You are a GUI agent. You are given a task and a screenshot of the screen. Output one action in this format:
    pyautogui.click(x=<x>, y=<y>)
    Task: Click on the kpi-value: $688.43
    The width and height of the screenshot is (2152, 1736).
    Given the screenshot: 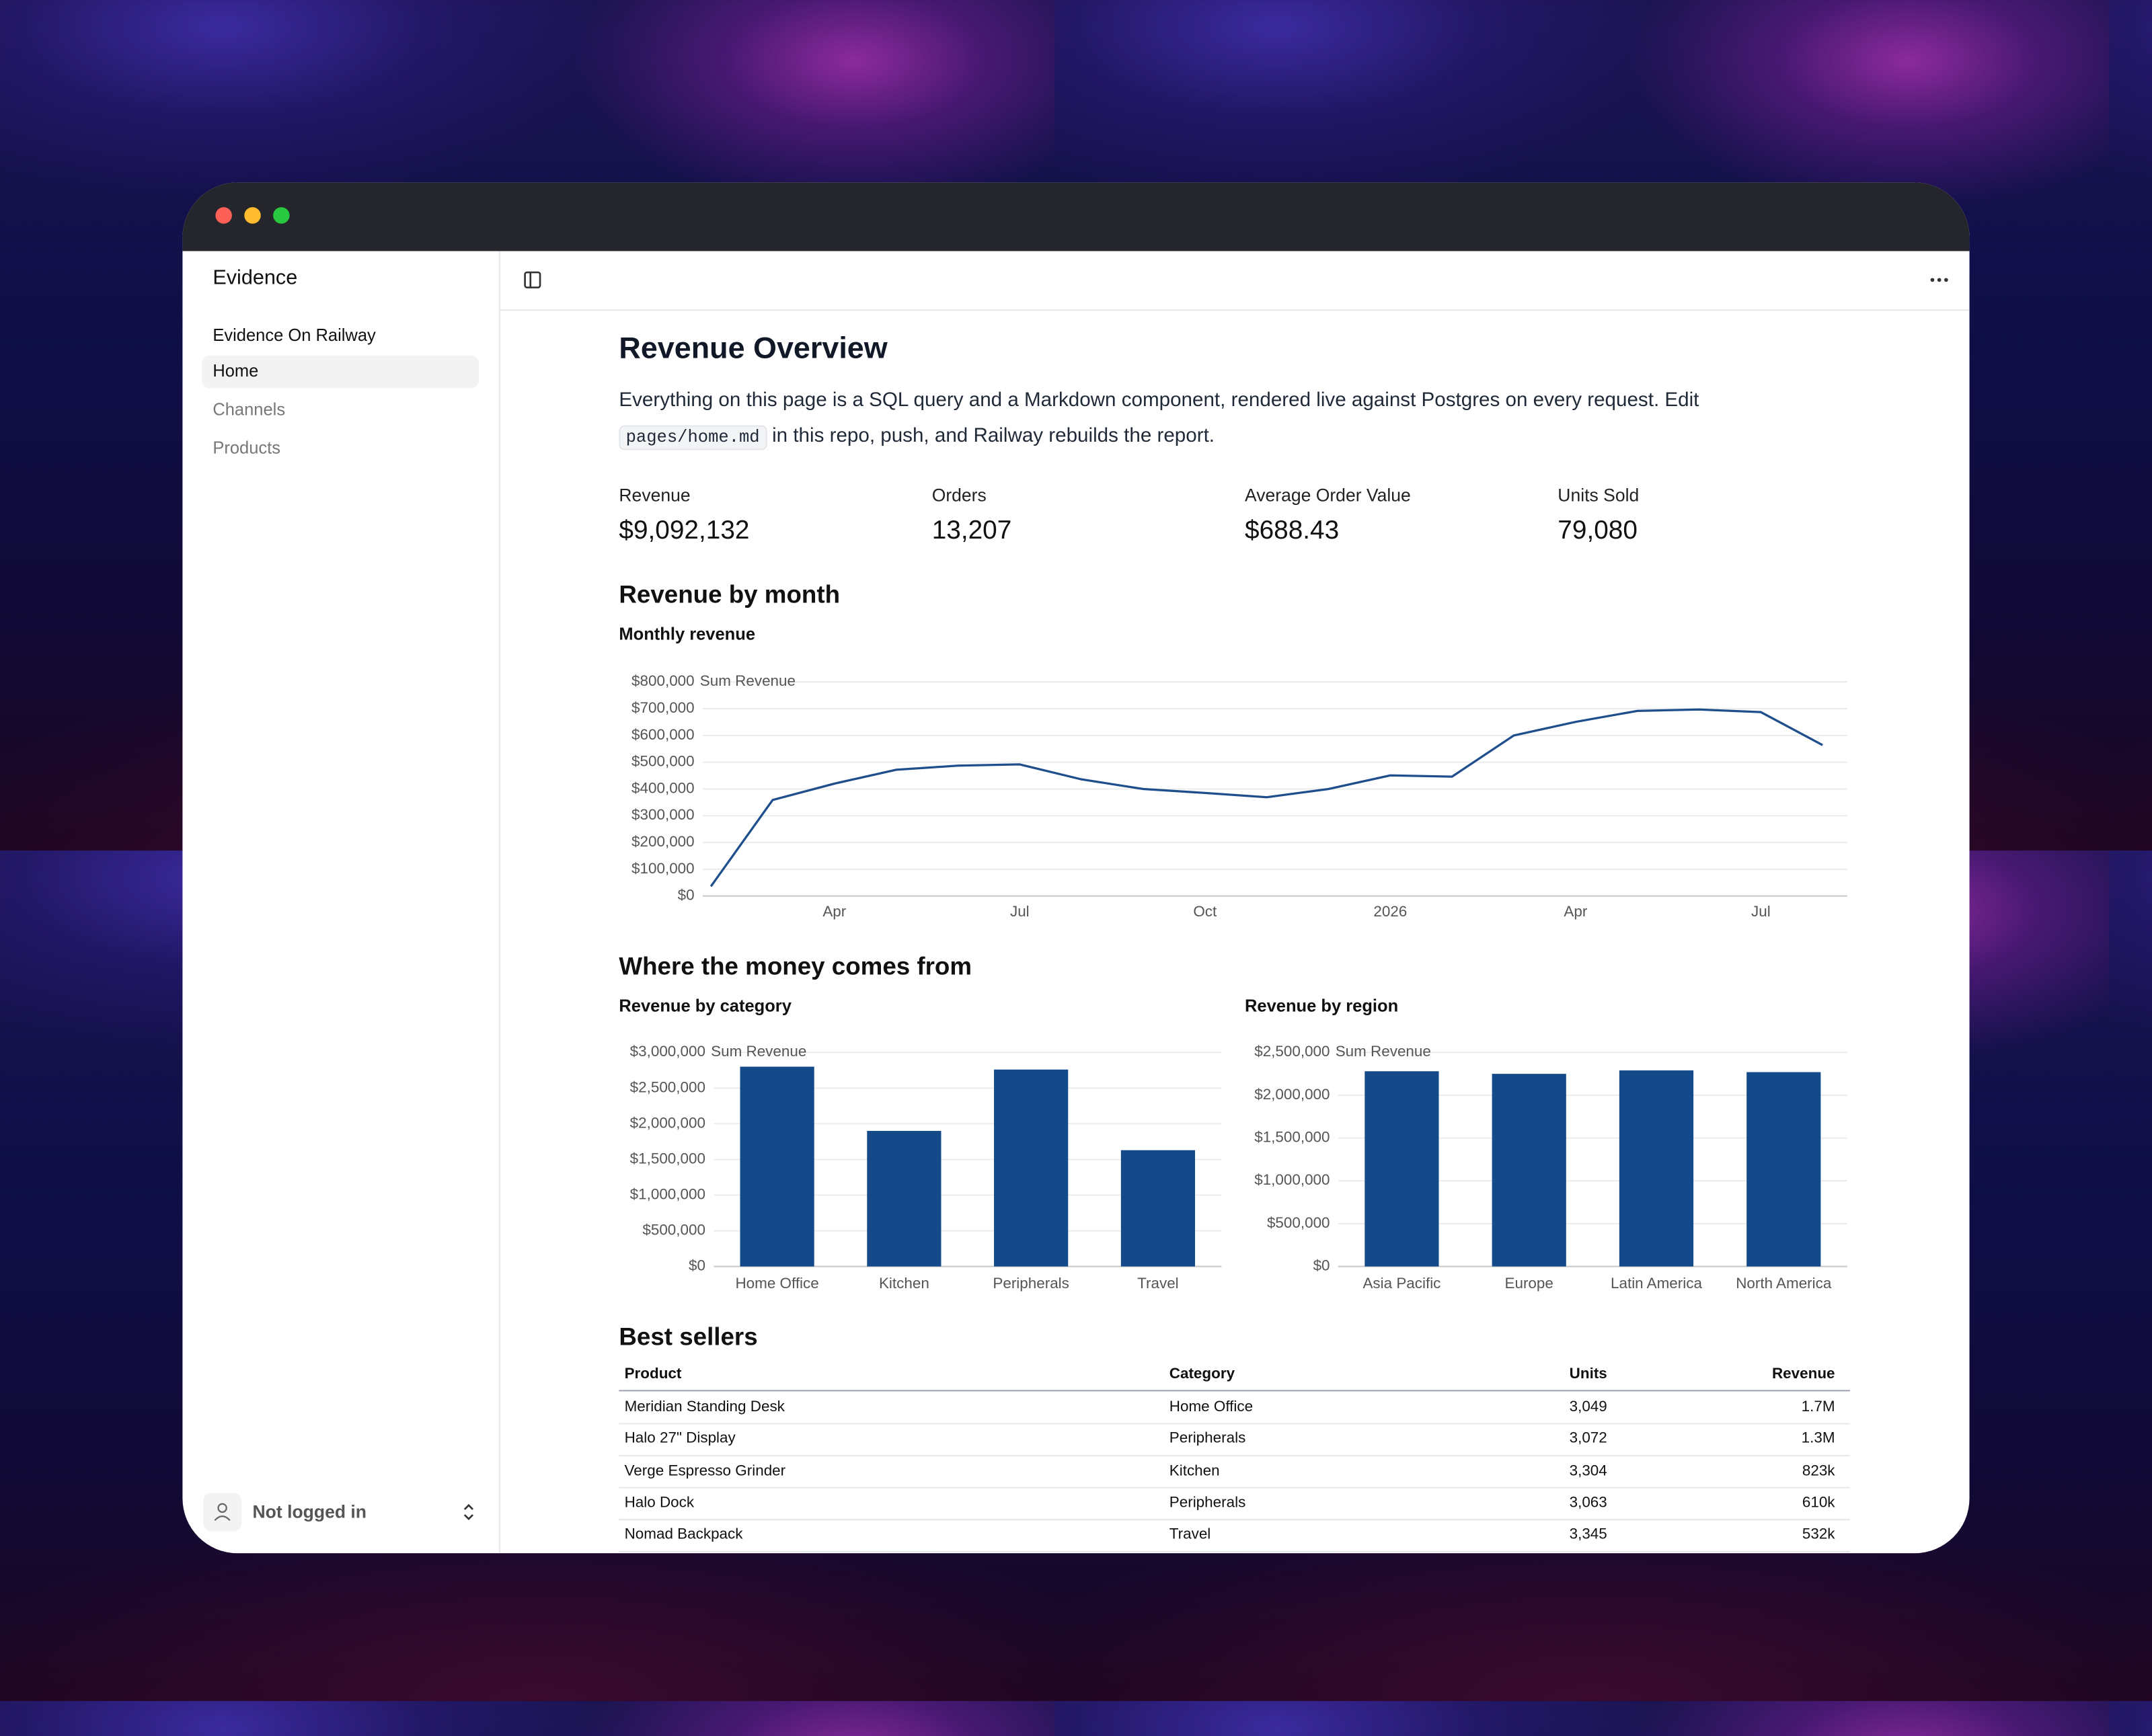 What is the action you would take?
    pyautogui.click(x=1292, y=531)
    